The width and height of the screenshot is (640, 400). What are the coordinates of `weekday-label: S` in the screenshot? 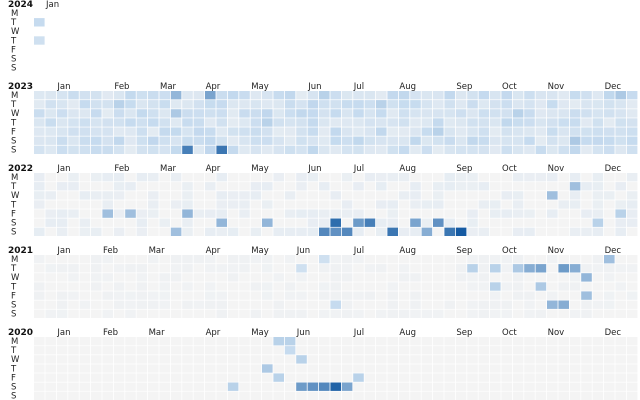 It's located at (13, 233).